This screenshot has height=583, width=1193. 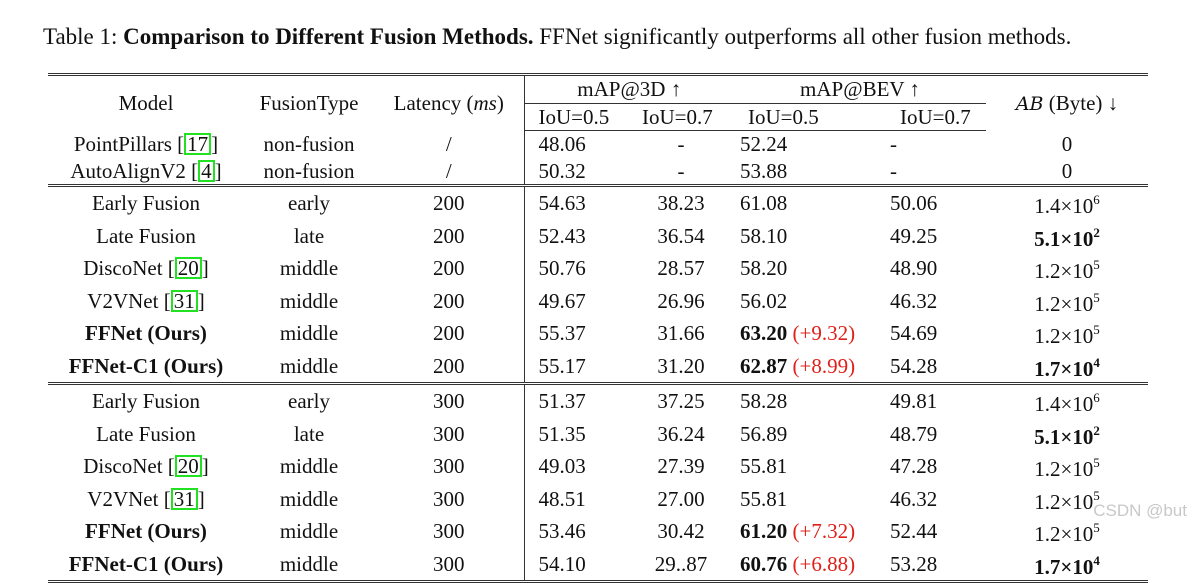 What do you see at coordinates (914, 365) in the screenshot?
I see `cell-mapbev-iou07: 54.28` at bounding box center [914, 365].